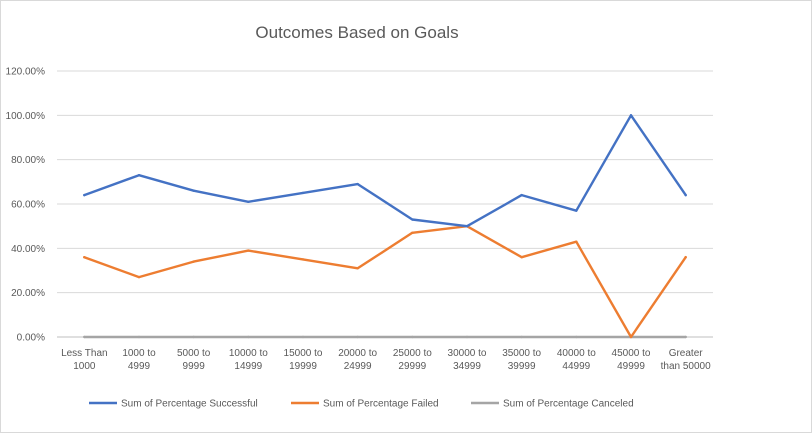 Image resolution: width=812 pixels, height=433 pixels. I want to click on x-tick-label: Less Than 1000, so click(84, 360).